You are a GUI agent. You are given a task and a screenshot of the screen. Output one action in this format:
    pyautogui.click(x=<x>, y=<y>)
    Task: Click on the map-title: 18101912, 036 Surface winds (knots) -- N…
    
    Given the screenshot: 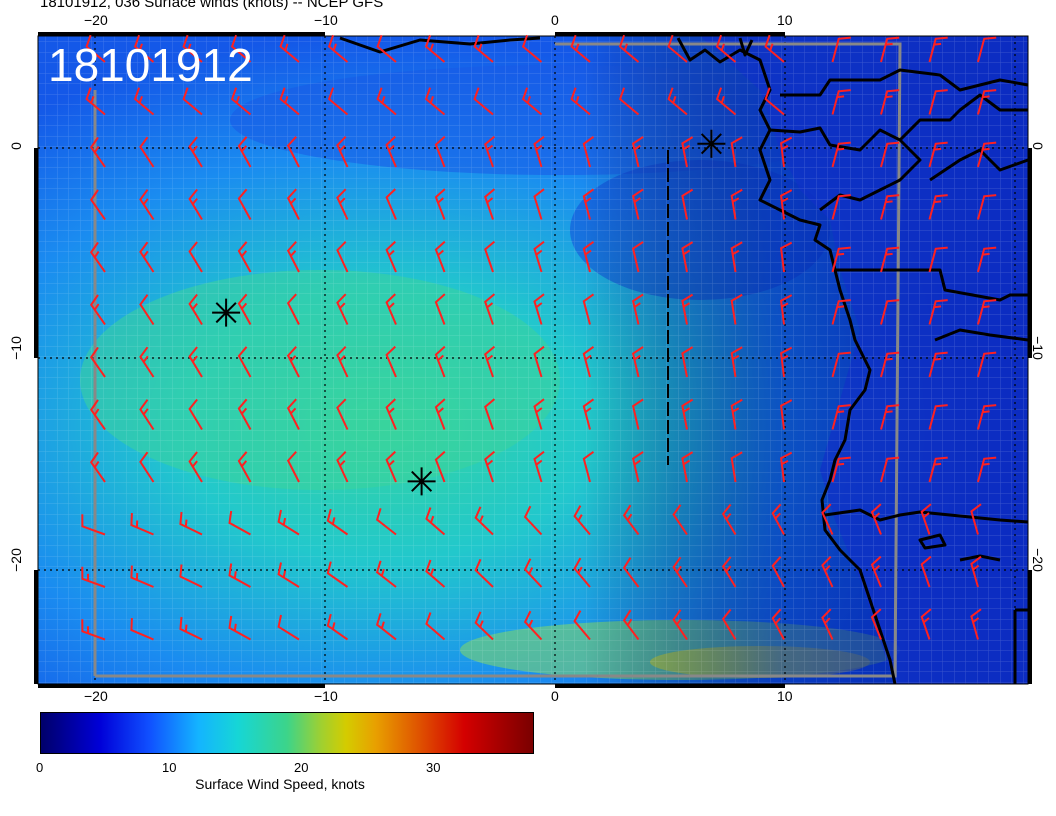 What is the action you would take?
    pyautogui.click(x=212, y=5)
    